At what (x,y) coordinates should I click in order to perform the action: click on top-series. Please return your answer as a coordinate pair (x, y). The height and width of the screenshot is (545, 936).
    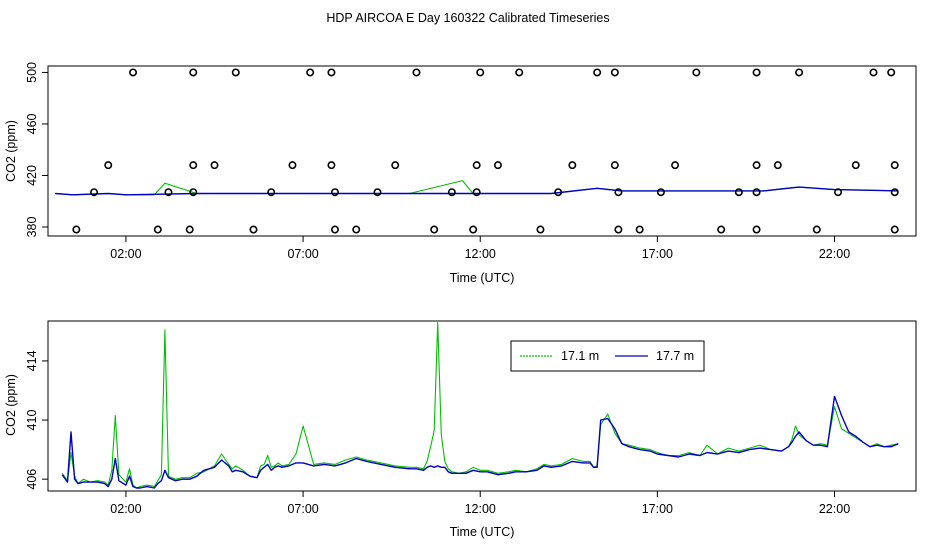
    Looking at the image, I should click on (477, 188).